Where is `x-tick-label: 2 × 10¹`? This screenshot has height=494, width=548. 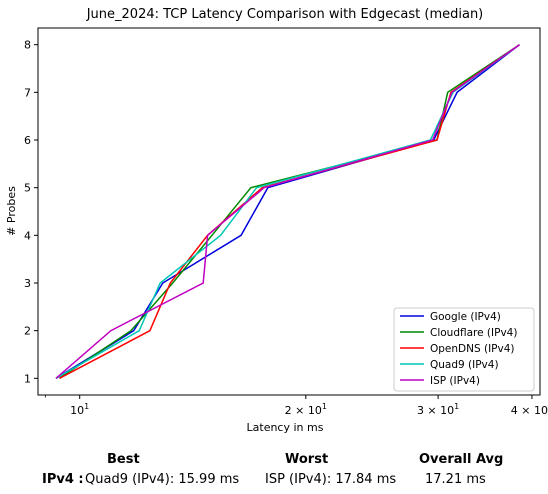 x-tick-label: 2 × 10¹ is located at coordinates (306, 409).